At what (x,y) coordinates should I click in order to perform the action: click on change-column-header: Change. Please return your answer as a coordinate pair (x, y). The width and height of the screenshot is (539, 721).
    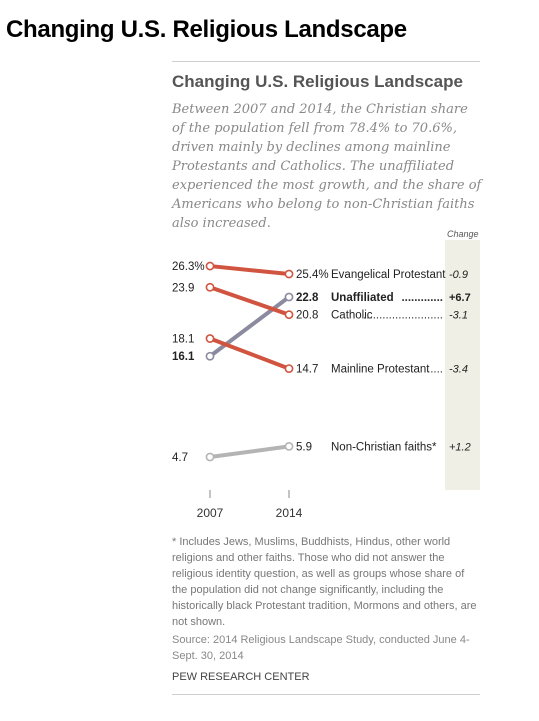
    Looking at the image, I should click on (463, 234).